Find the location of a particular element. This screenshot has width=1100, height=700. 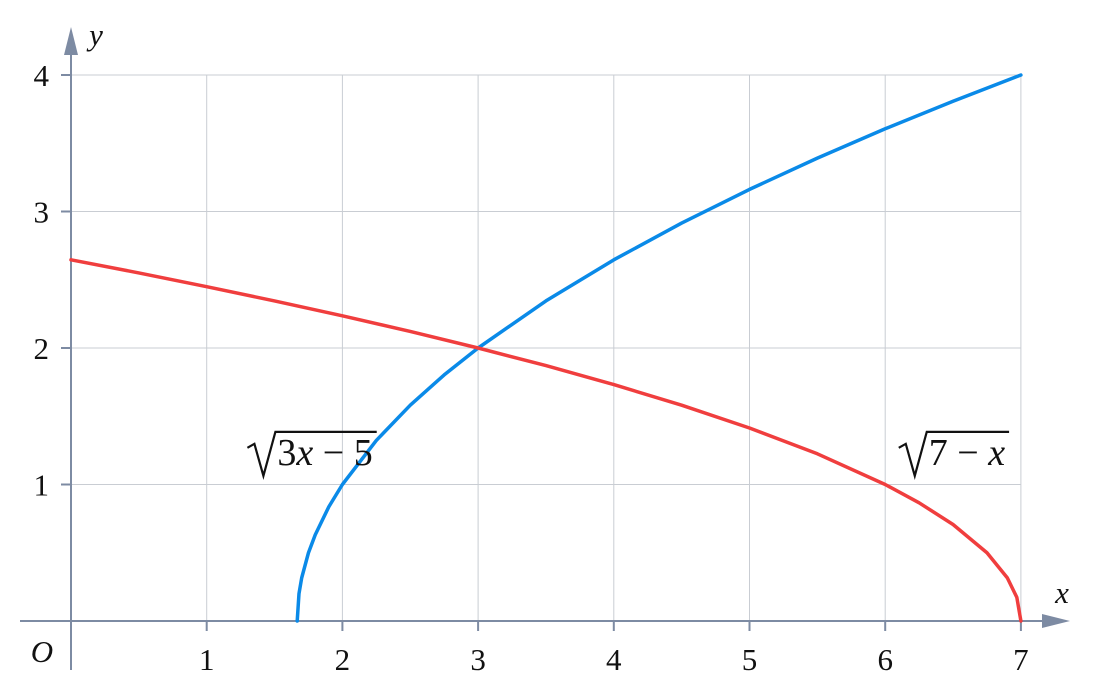

y-tick-label-1: 1 is located at coordinates (42, 485).